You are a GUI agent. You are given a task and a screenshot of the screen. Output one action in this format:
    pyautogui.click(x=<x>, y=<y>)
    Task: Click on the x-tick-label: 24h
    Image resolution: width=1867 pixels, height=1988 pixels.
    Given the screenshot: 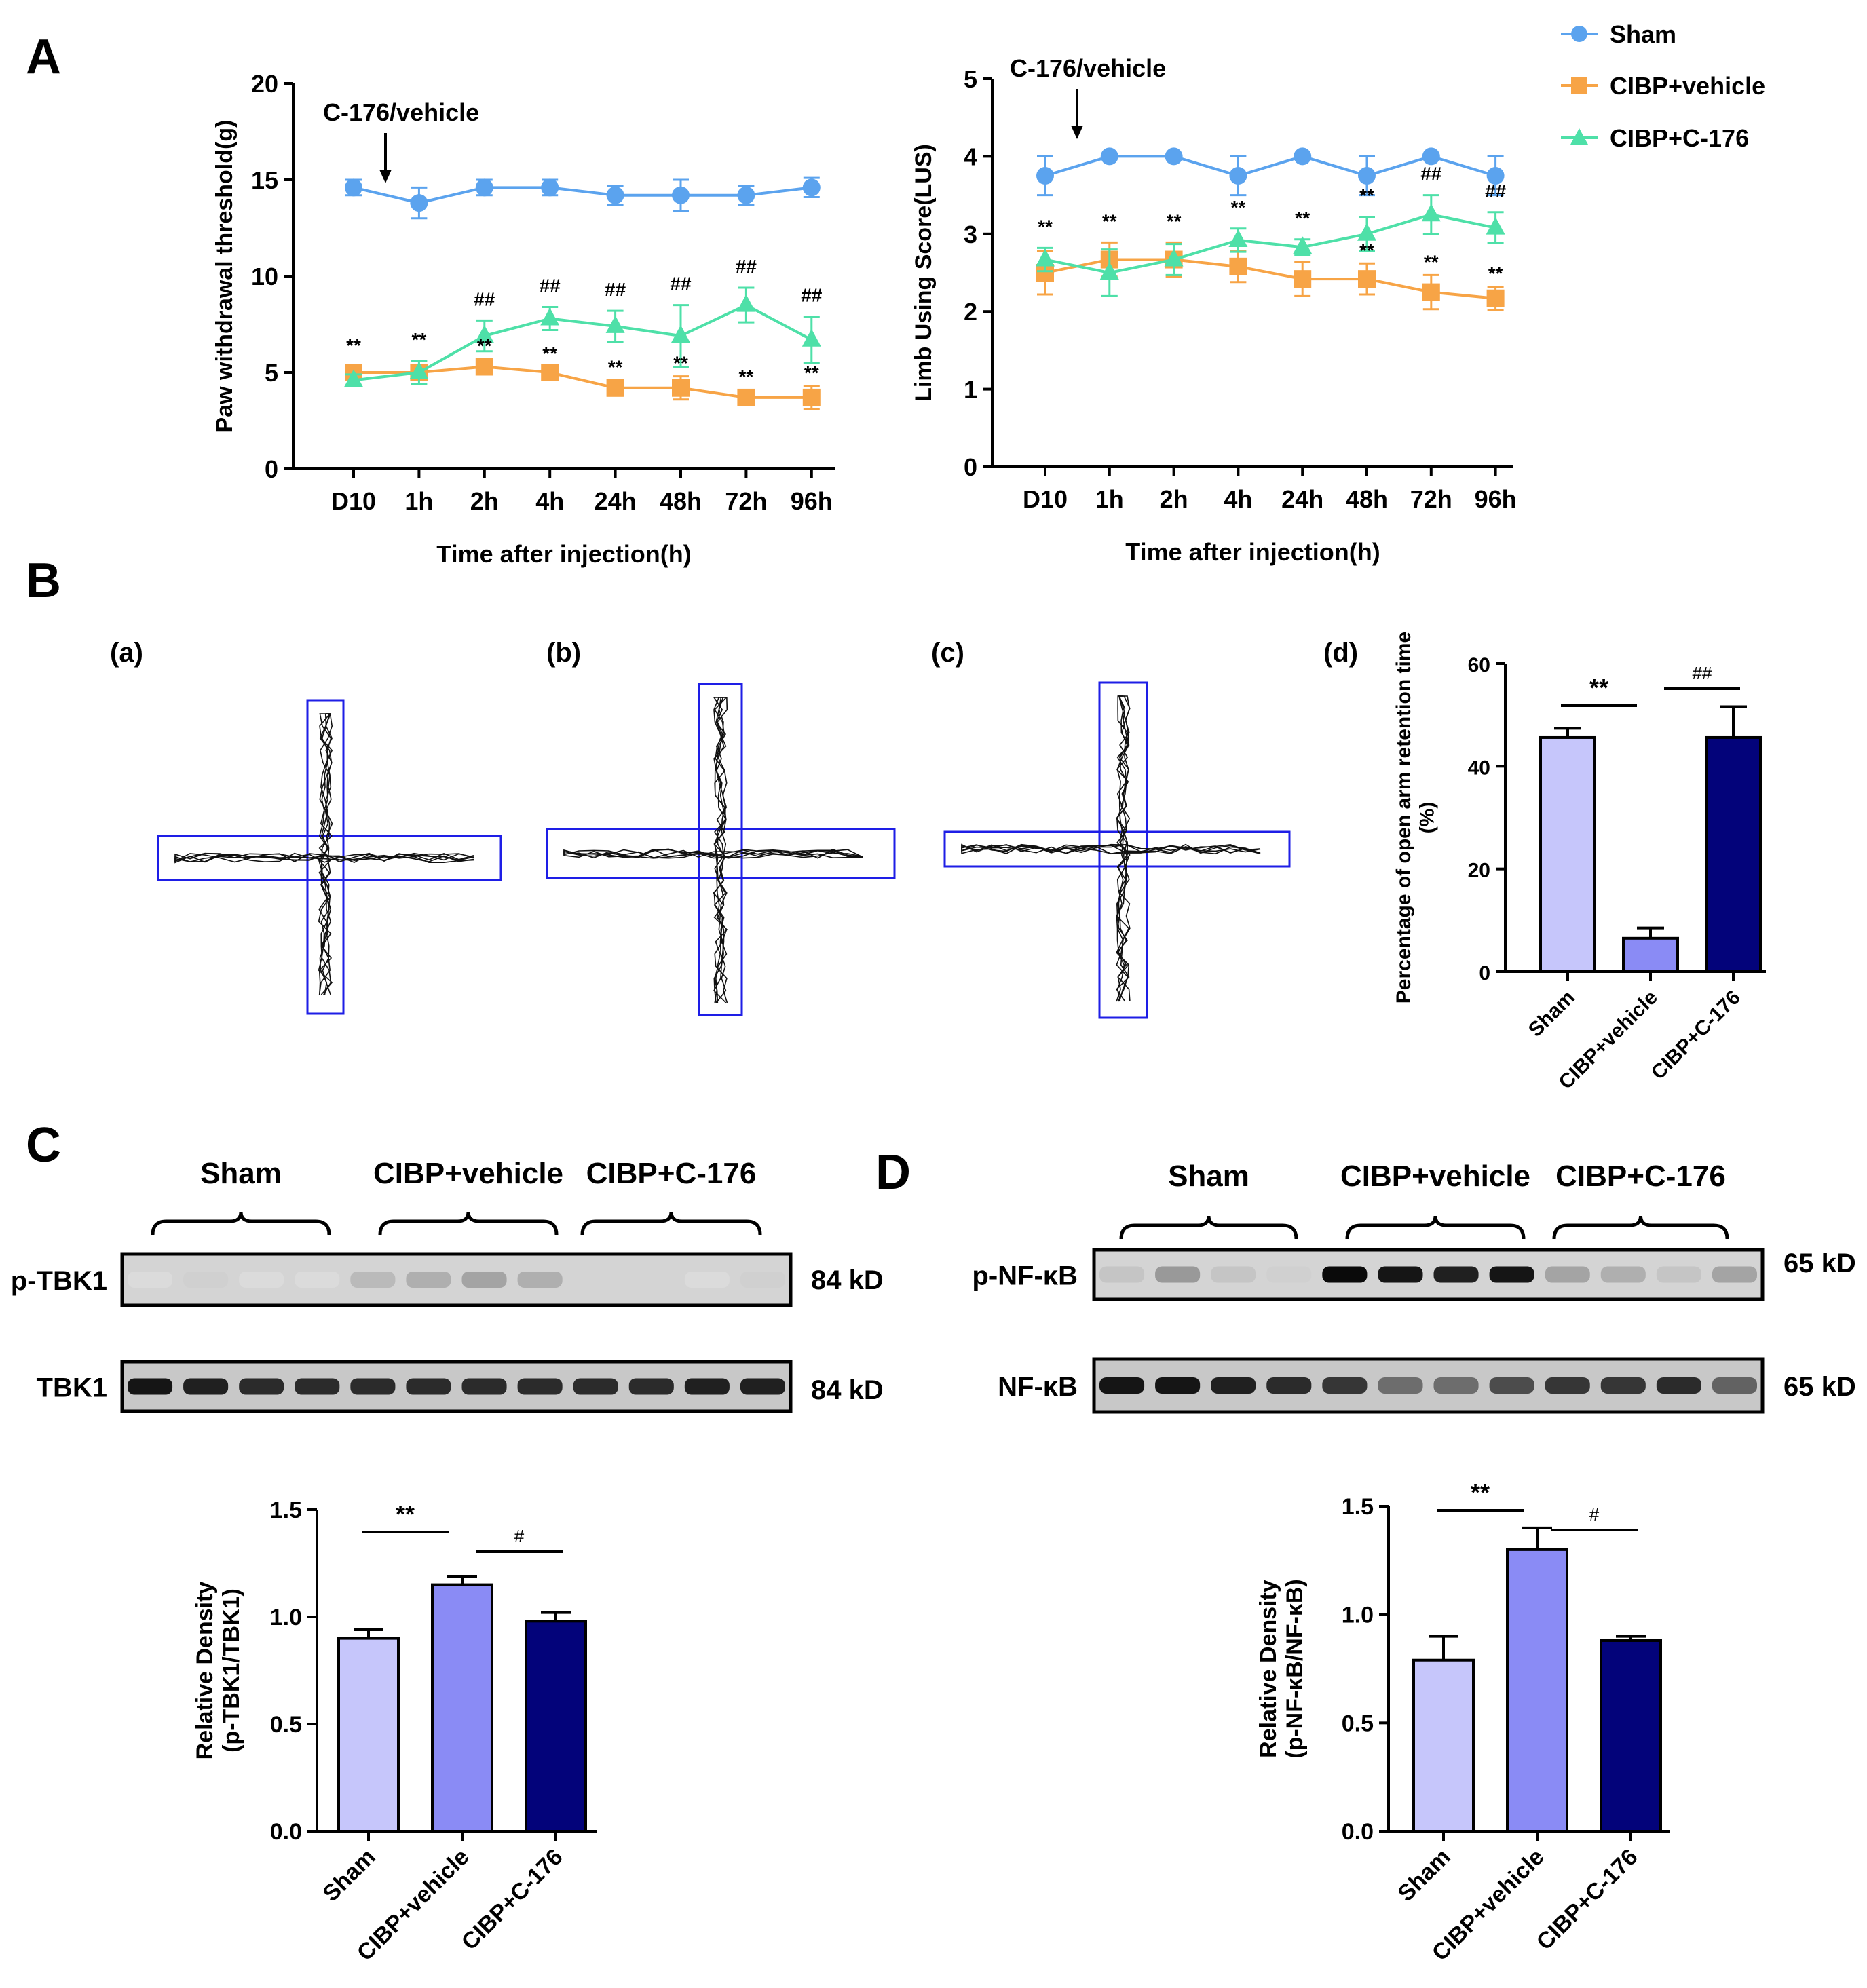 What is the action you would take?
    pyautogui.click(x=616, y=501)
    